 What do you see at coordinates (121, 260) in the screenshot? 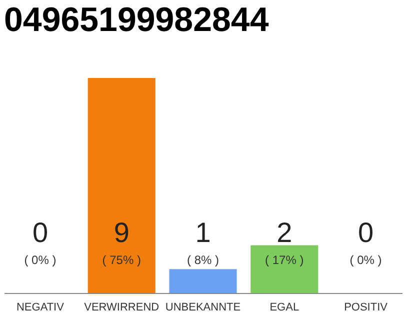
I see `annotation: ( 75% )` at bounding box center [121, 260].